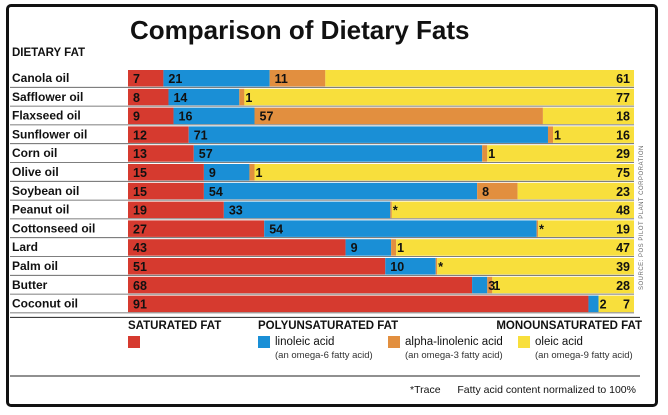  I want to click on bar-soybean-oil-oleic, so click(575, 191).